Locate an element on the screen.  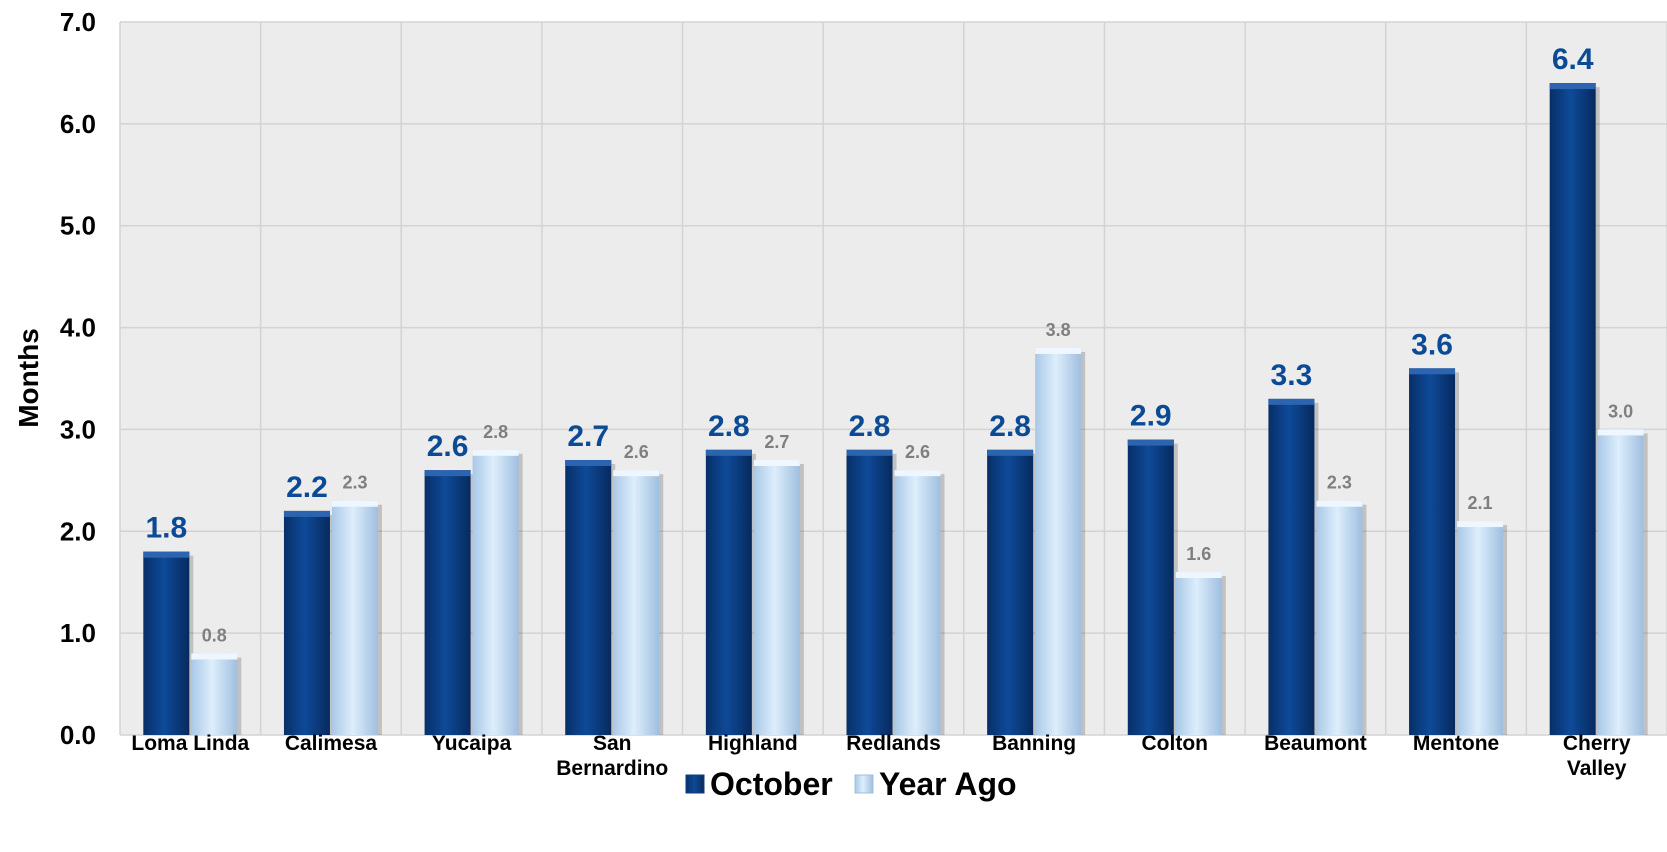
y-tick-label: 0.0 is located at coordinates (78, 735).